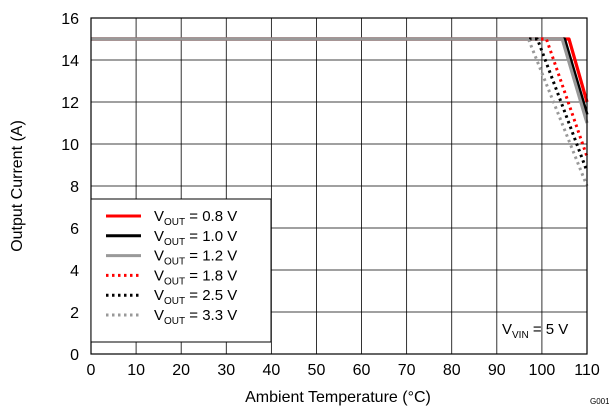 This screenshot has height=406, width=609. I want to click on vin-annotation-sub: VIN, so click(520, 335).